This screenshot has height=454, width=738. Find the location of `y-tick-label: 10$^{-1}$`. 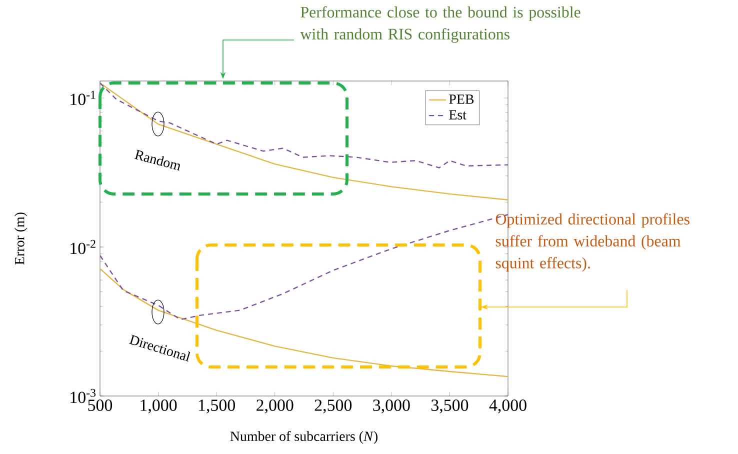

y-tick-label: 10$^{-1}$ is located at coordinates (83, 98).